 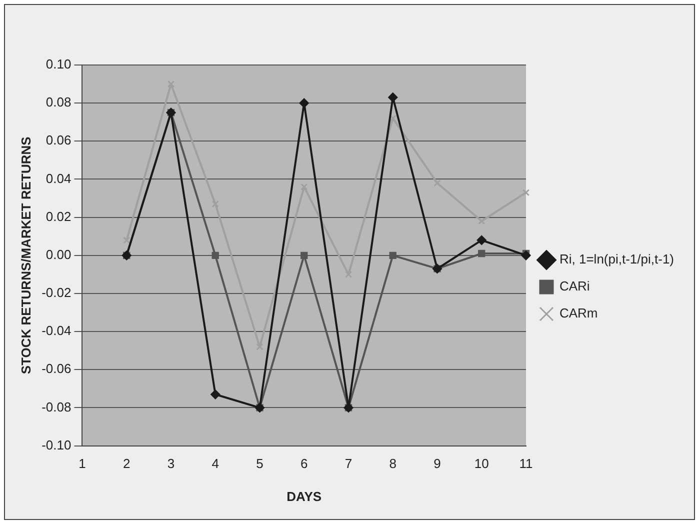 I want to click on x-tick-label: 7, so click(x=348, y=464).